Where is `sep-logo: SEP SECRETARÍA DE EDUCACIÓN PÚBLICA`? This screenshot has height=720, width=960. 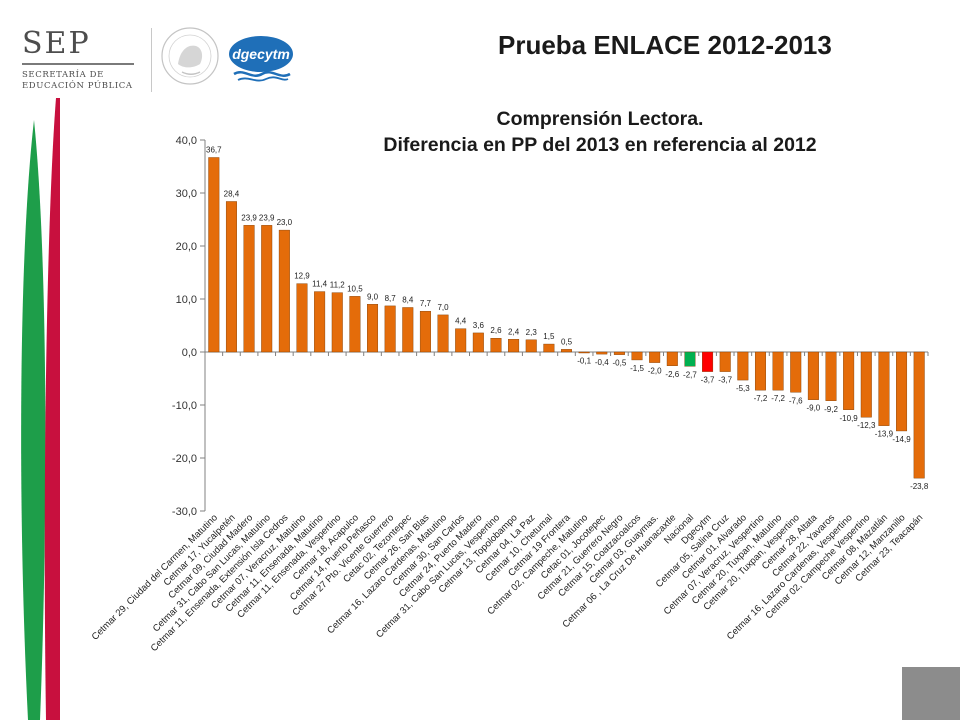
sep-logo: SEP SECRETARÍA DE EDUCACIÓN PÚBLICA is located at coordinates (81, 58).